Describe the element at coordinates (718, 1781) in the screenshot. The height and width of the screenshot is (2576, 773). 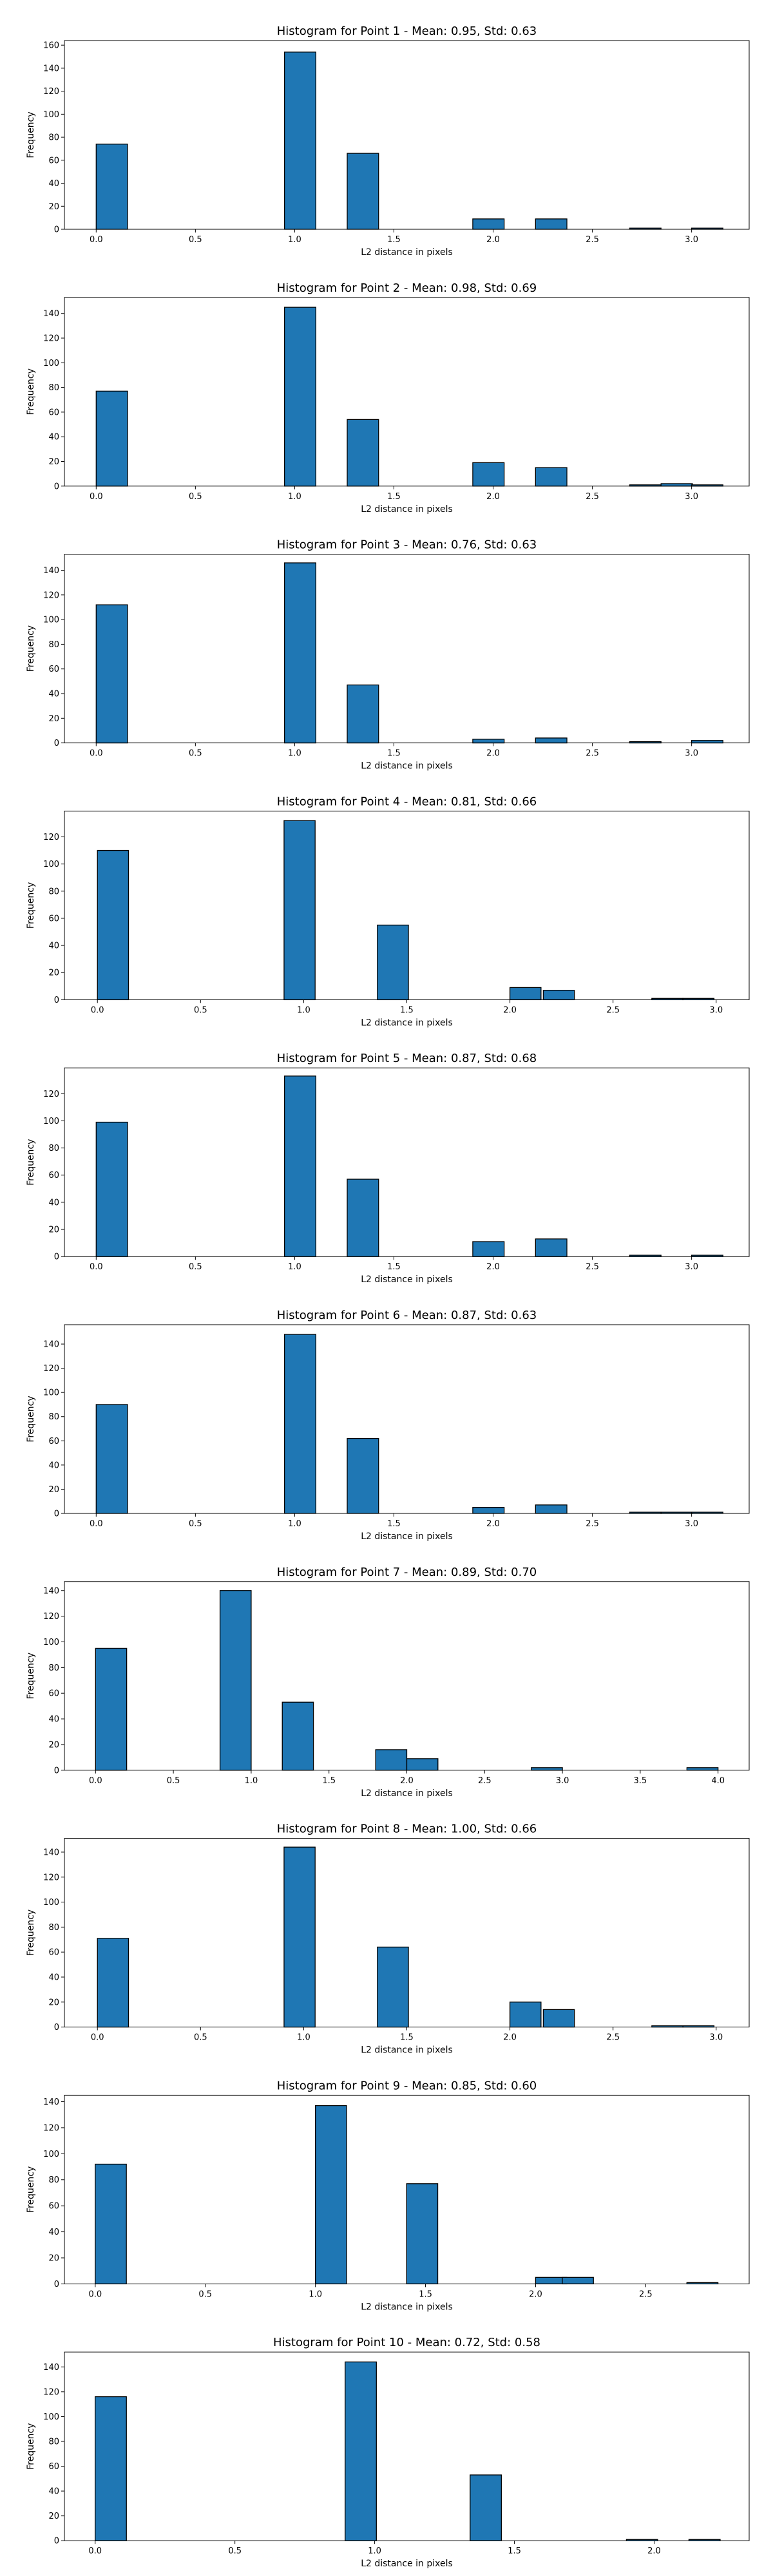
I see `x-tick-label: 4.0` at that location.